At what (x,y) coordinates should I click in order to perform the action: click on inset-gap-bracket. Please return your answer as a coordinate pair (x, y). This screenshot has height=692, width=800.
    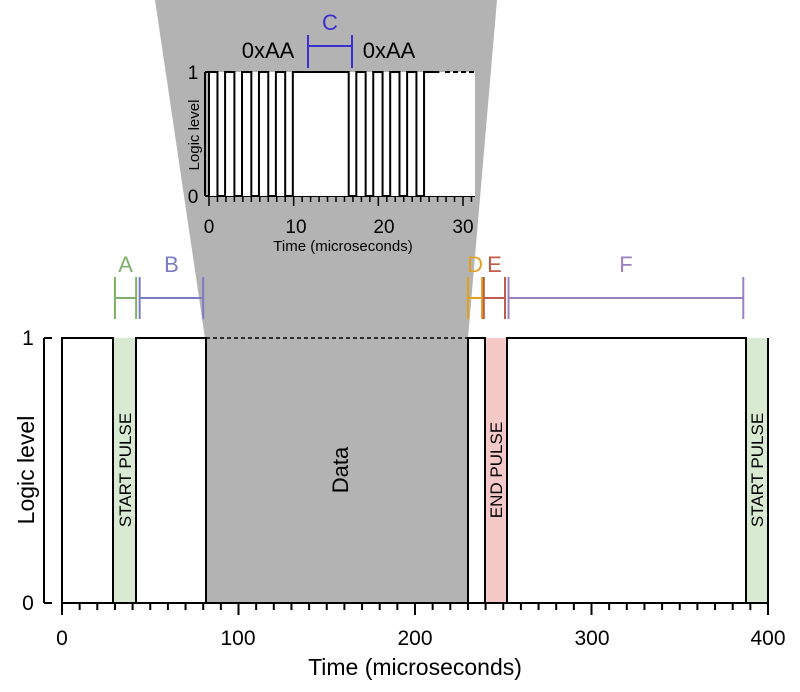
    Looking at the image, I should click on (330, 51).